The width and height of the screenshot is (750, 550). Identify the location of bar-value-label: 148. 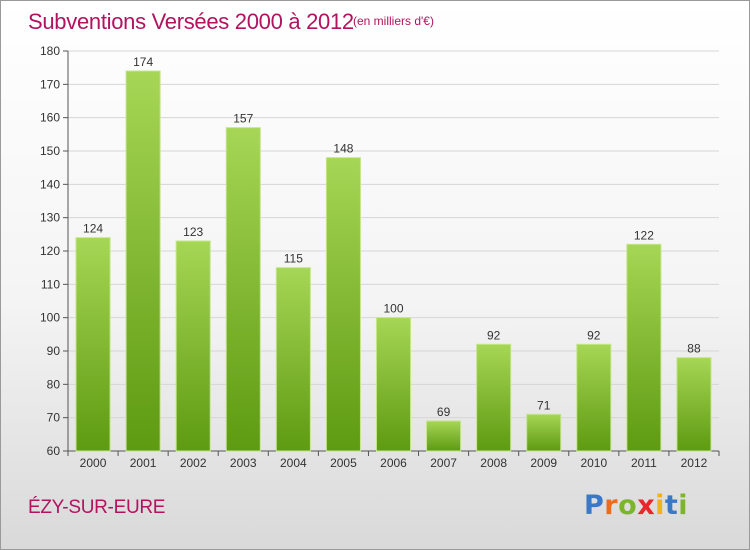
(343, 149).